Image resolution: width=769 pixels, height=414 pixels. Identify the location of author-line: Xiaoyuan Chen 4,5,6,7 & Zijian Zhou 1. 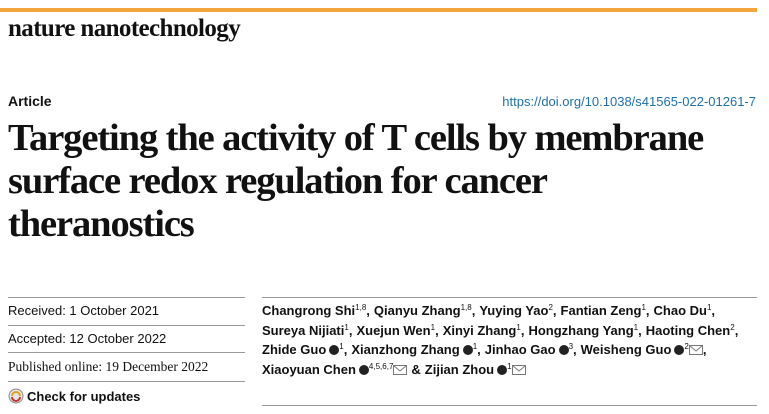
(502, 370).